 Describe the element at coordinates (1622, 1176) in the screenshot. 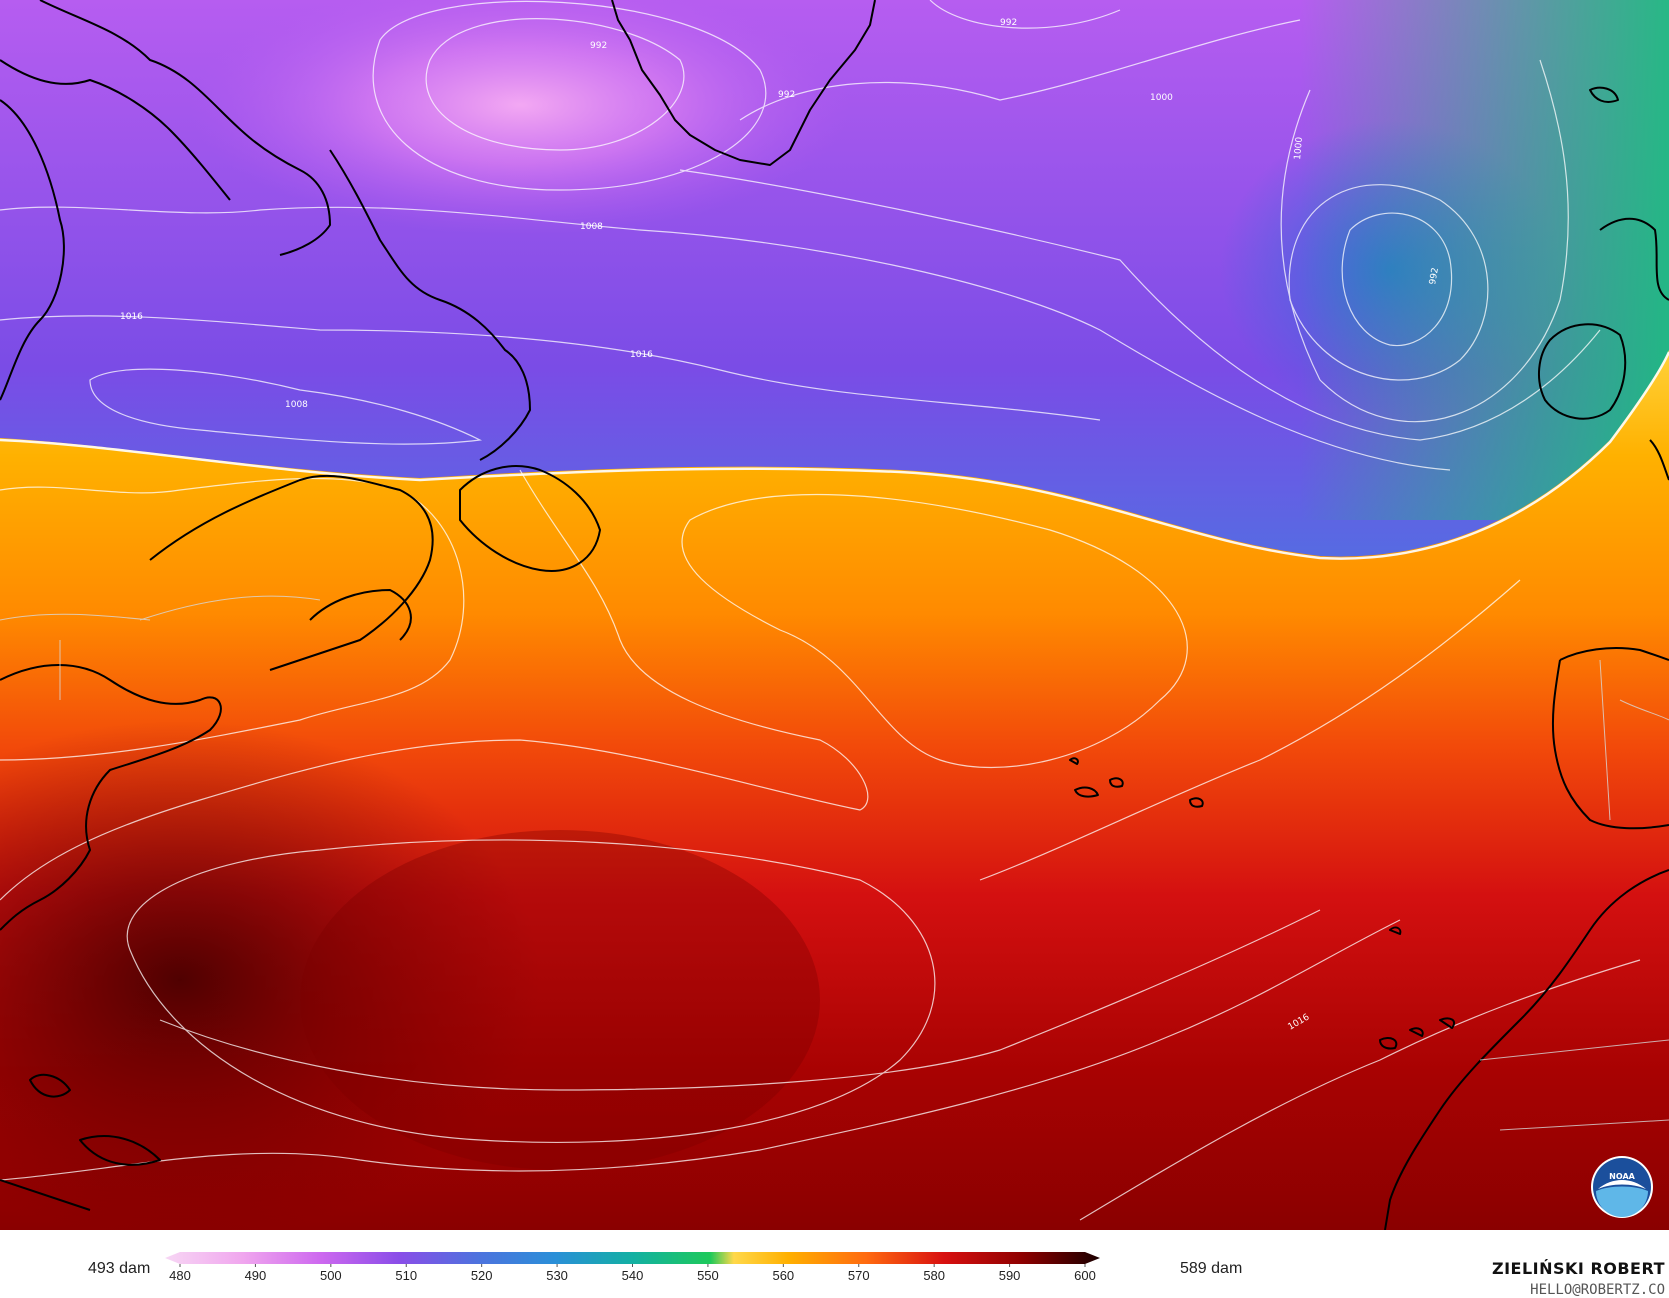

I see `logo-text: NOAA` at that location.